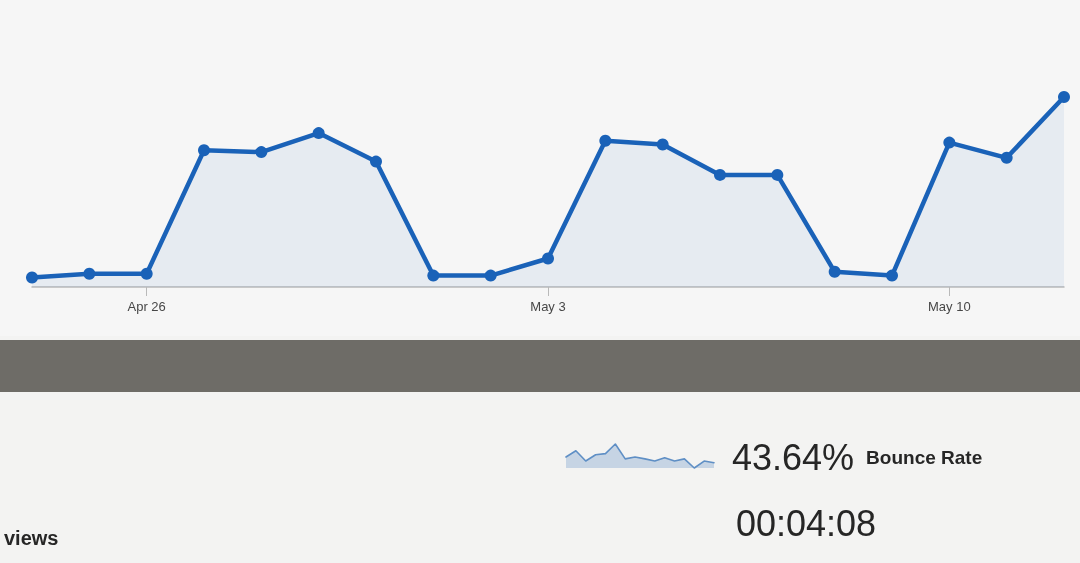 This screenshot has height=563, width=1080. Describe the element at coordinates (924, 457) in the screenshot. I see `text: Bounce Rate` at that location.